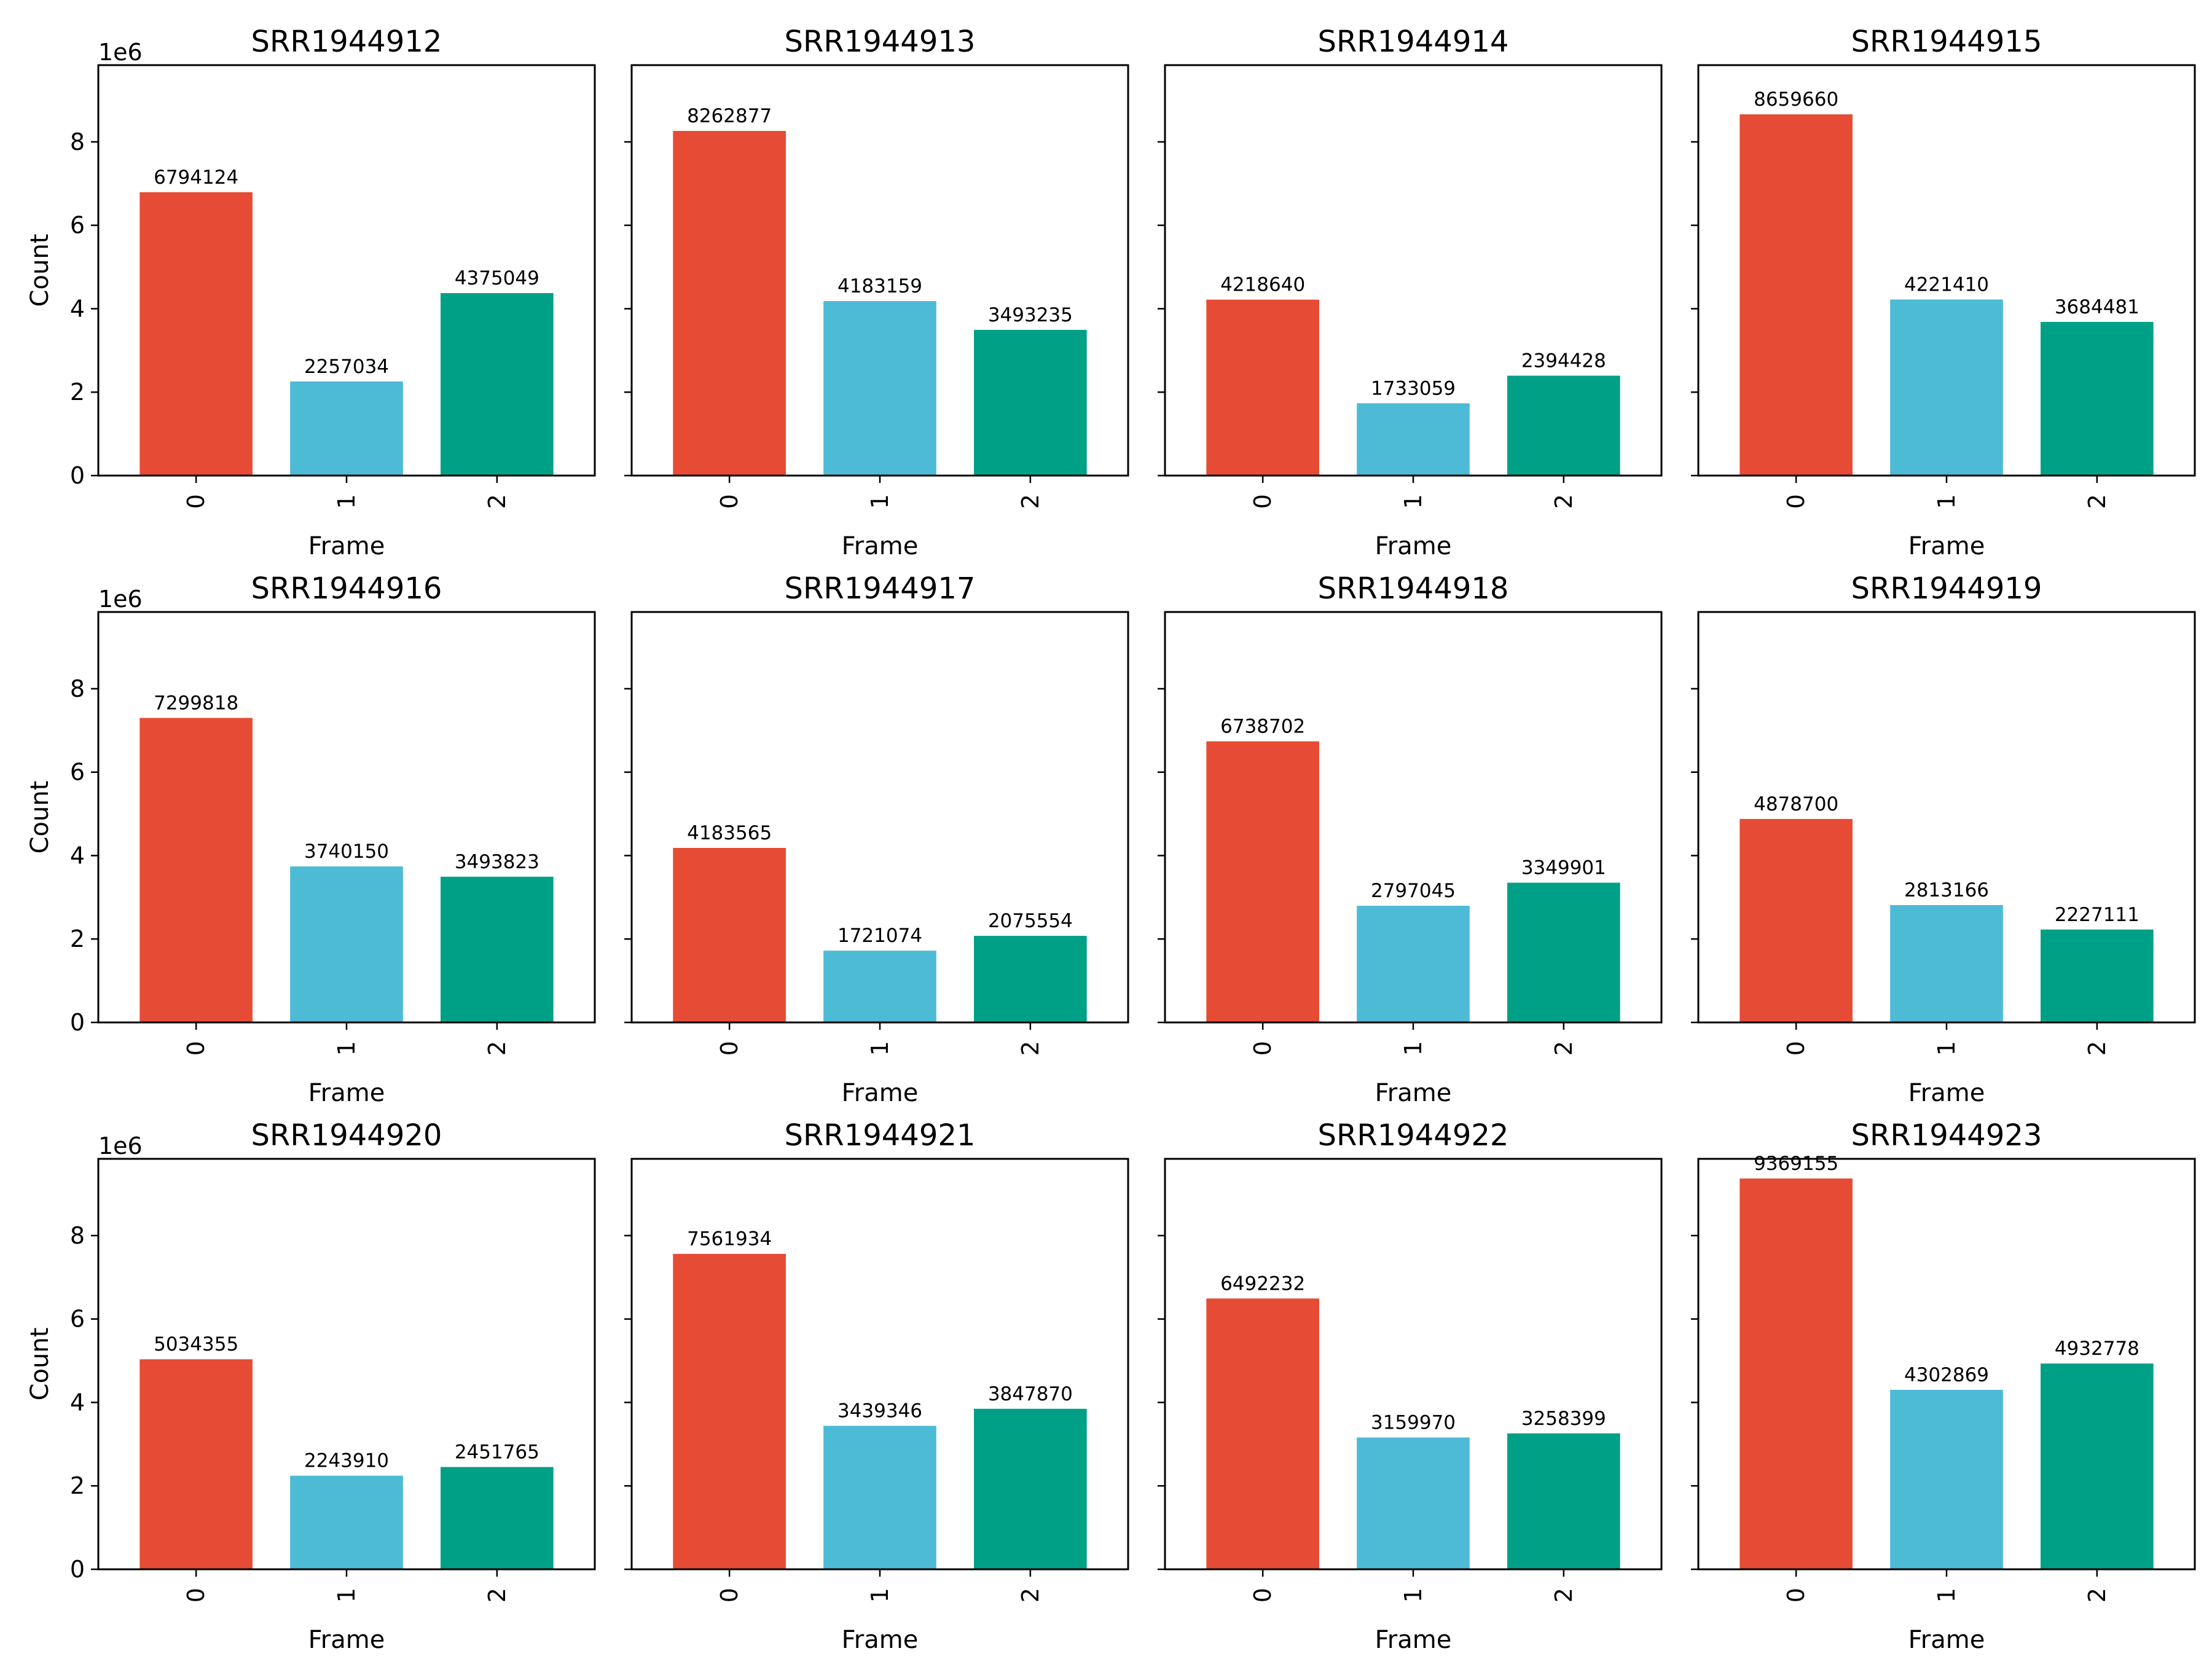  I want to click on data-label: 4375049, so click(497, 278).